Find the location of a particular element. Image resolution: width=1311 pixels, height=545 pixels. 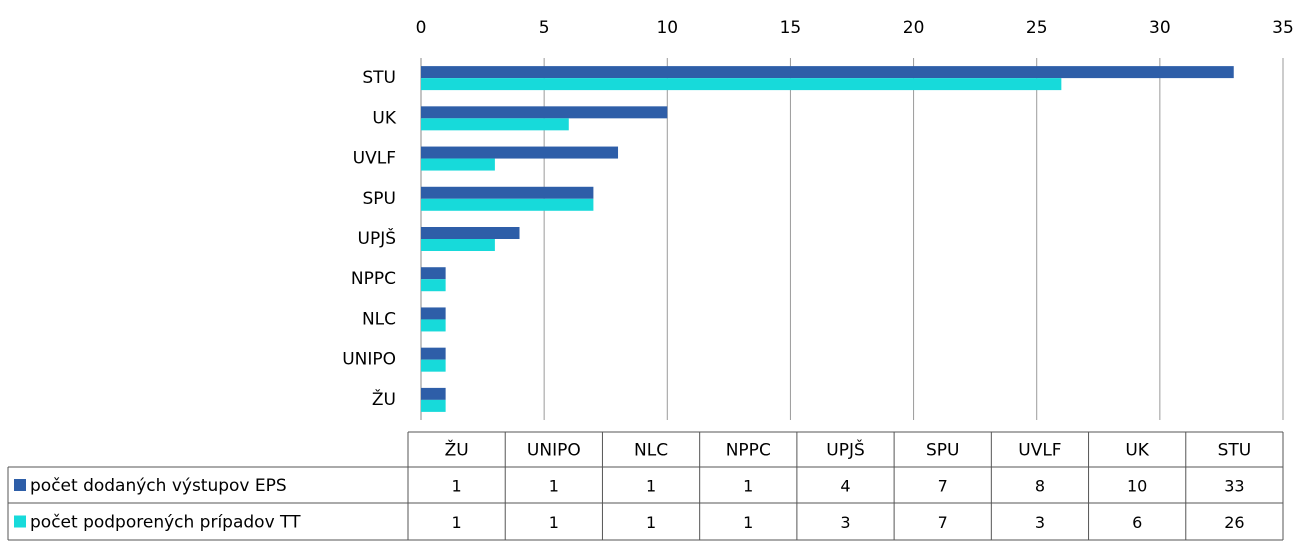

x-tick-label: 30 is located at coordinates (1160, 28).